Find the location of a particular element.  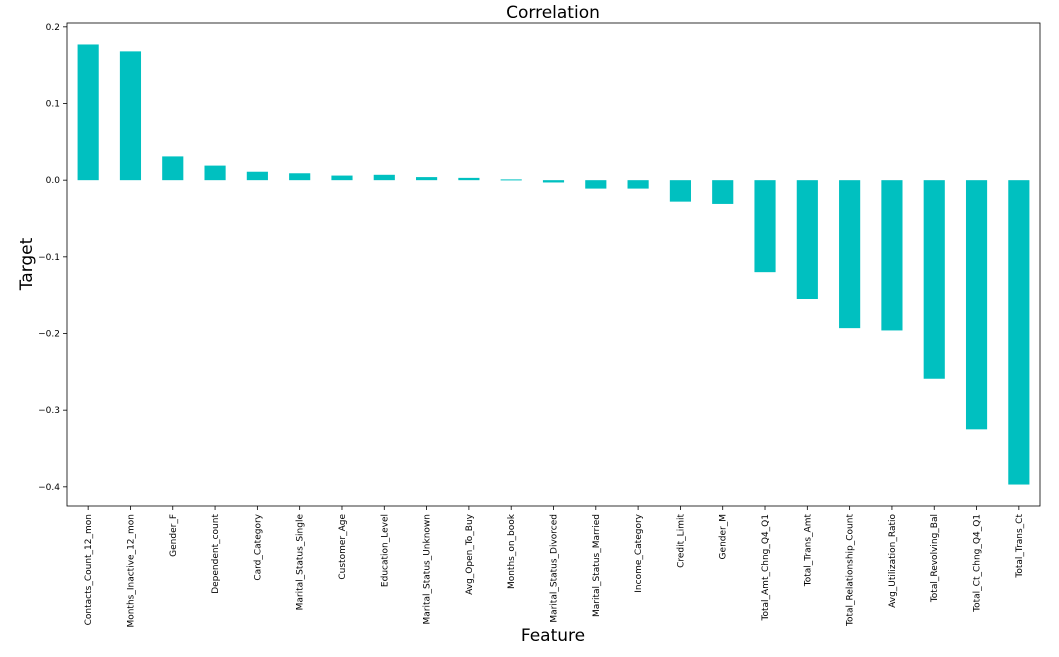

y-tick-label: 0.2 is located at coordinates (53, 28).